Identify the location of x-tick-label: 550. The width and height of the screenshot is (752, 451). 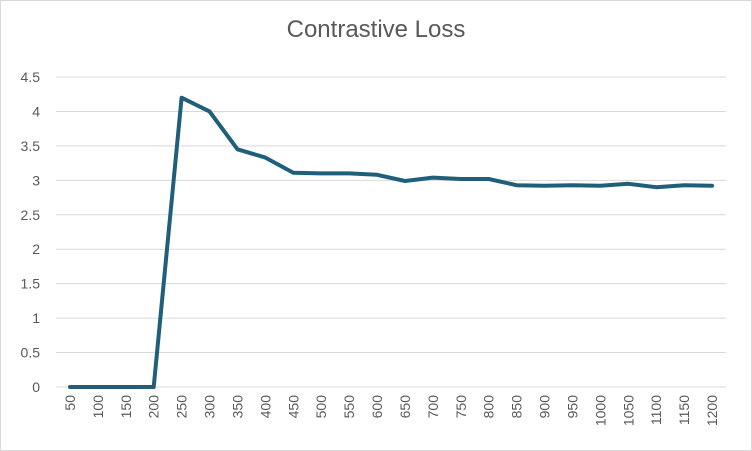
(349, 407).